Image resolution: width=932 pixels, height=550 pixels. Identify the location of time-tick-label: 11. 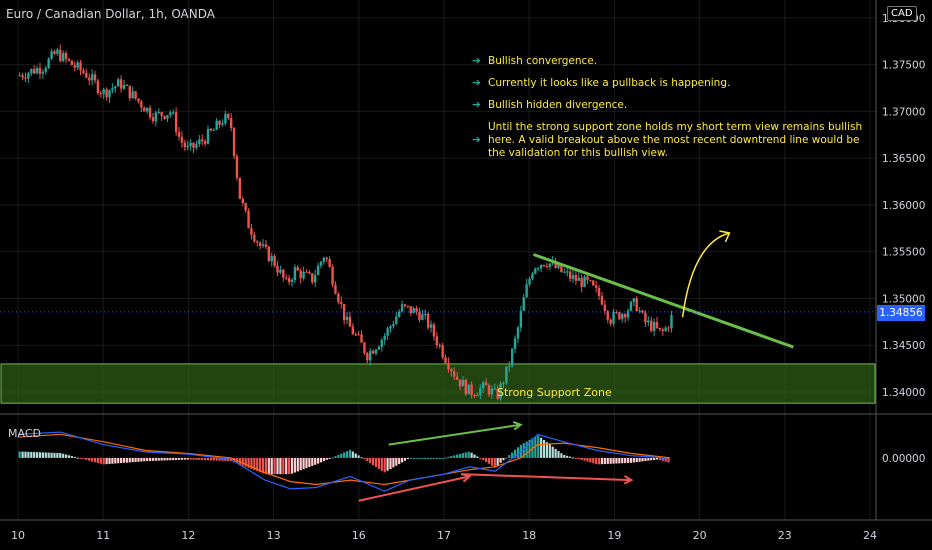
(103, 535).